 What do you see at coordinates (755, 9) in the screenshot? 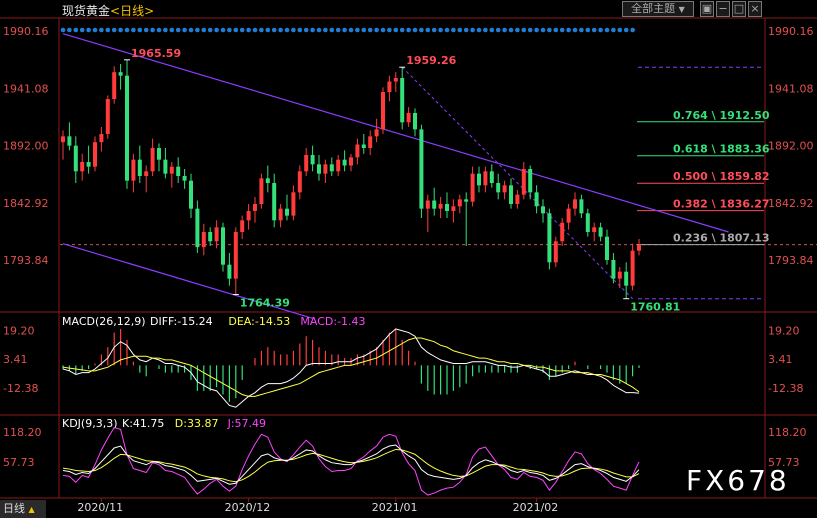
I see `close-icon: ×` at bounding box center [755, 9].